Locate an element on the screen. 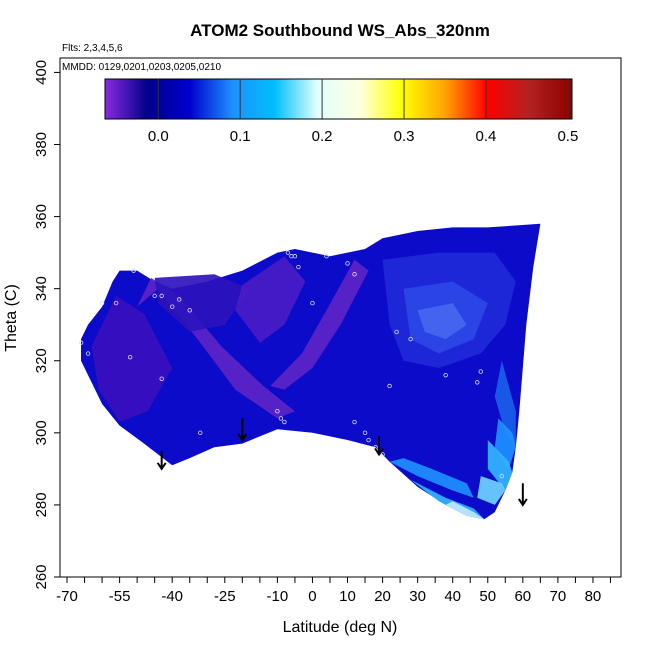  y-tick-label: 320 is located at coordinates (41, 360).